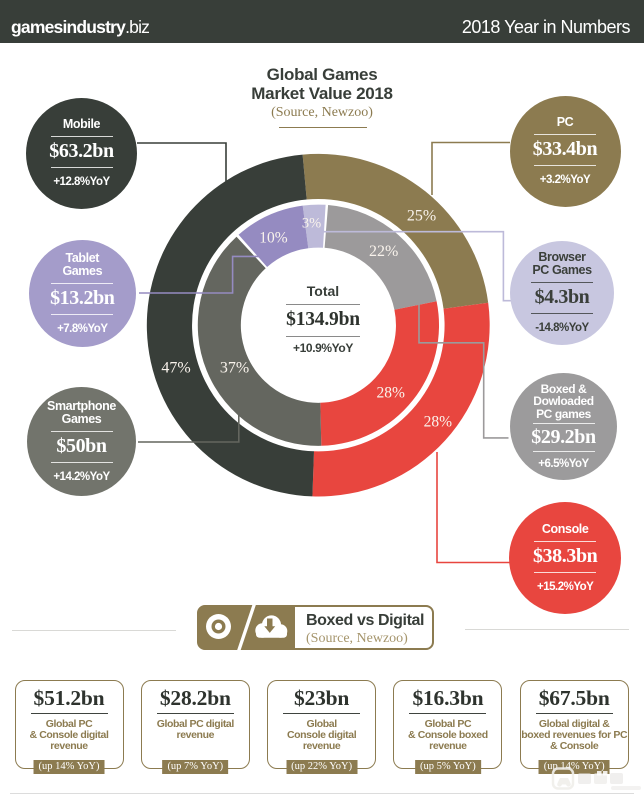 The image size is (644, 804). What do you see at coordinates (311, 224) in the screenshot?
I see `svg-text: 3%` at bounding box center [311, 224].